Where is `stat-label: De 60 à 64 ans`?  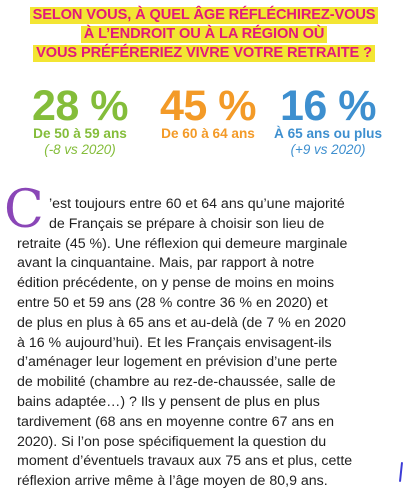 stat-label: De 60 à 64 ans is located at coordinates (208, 133).